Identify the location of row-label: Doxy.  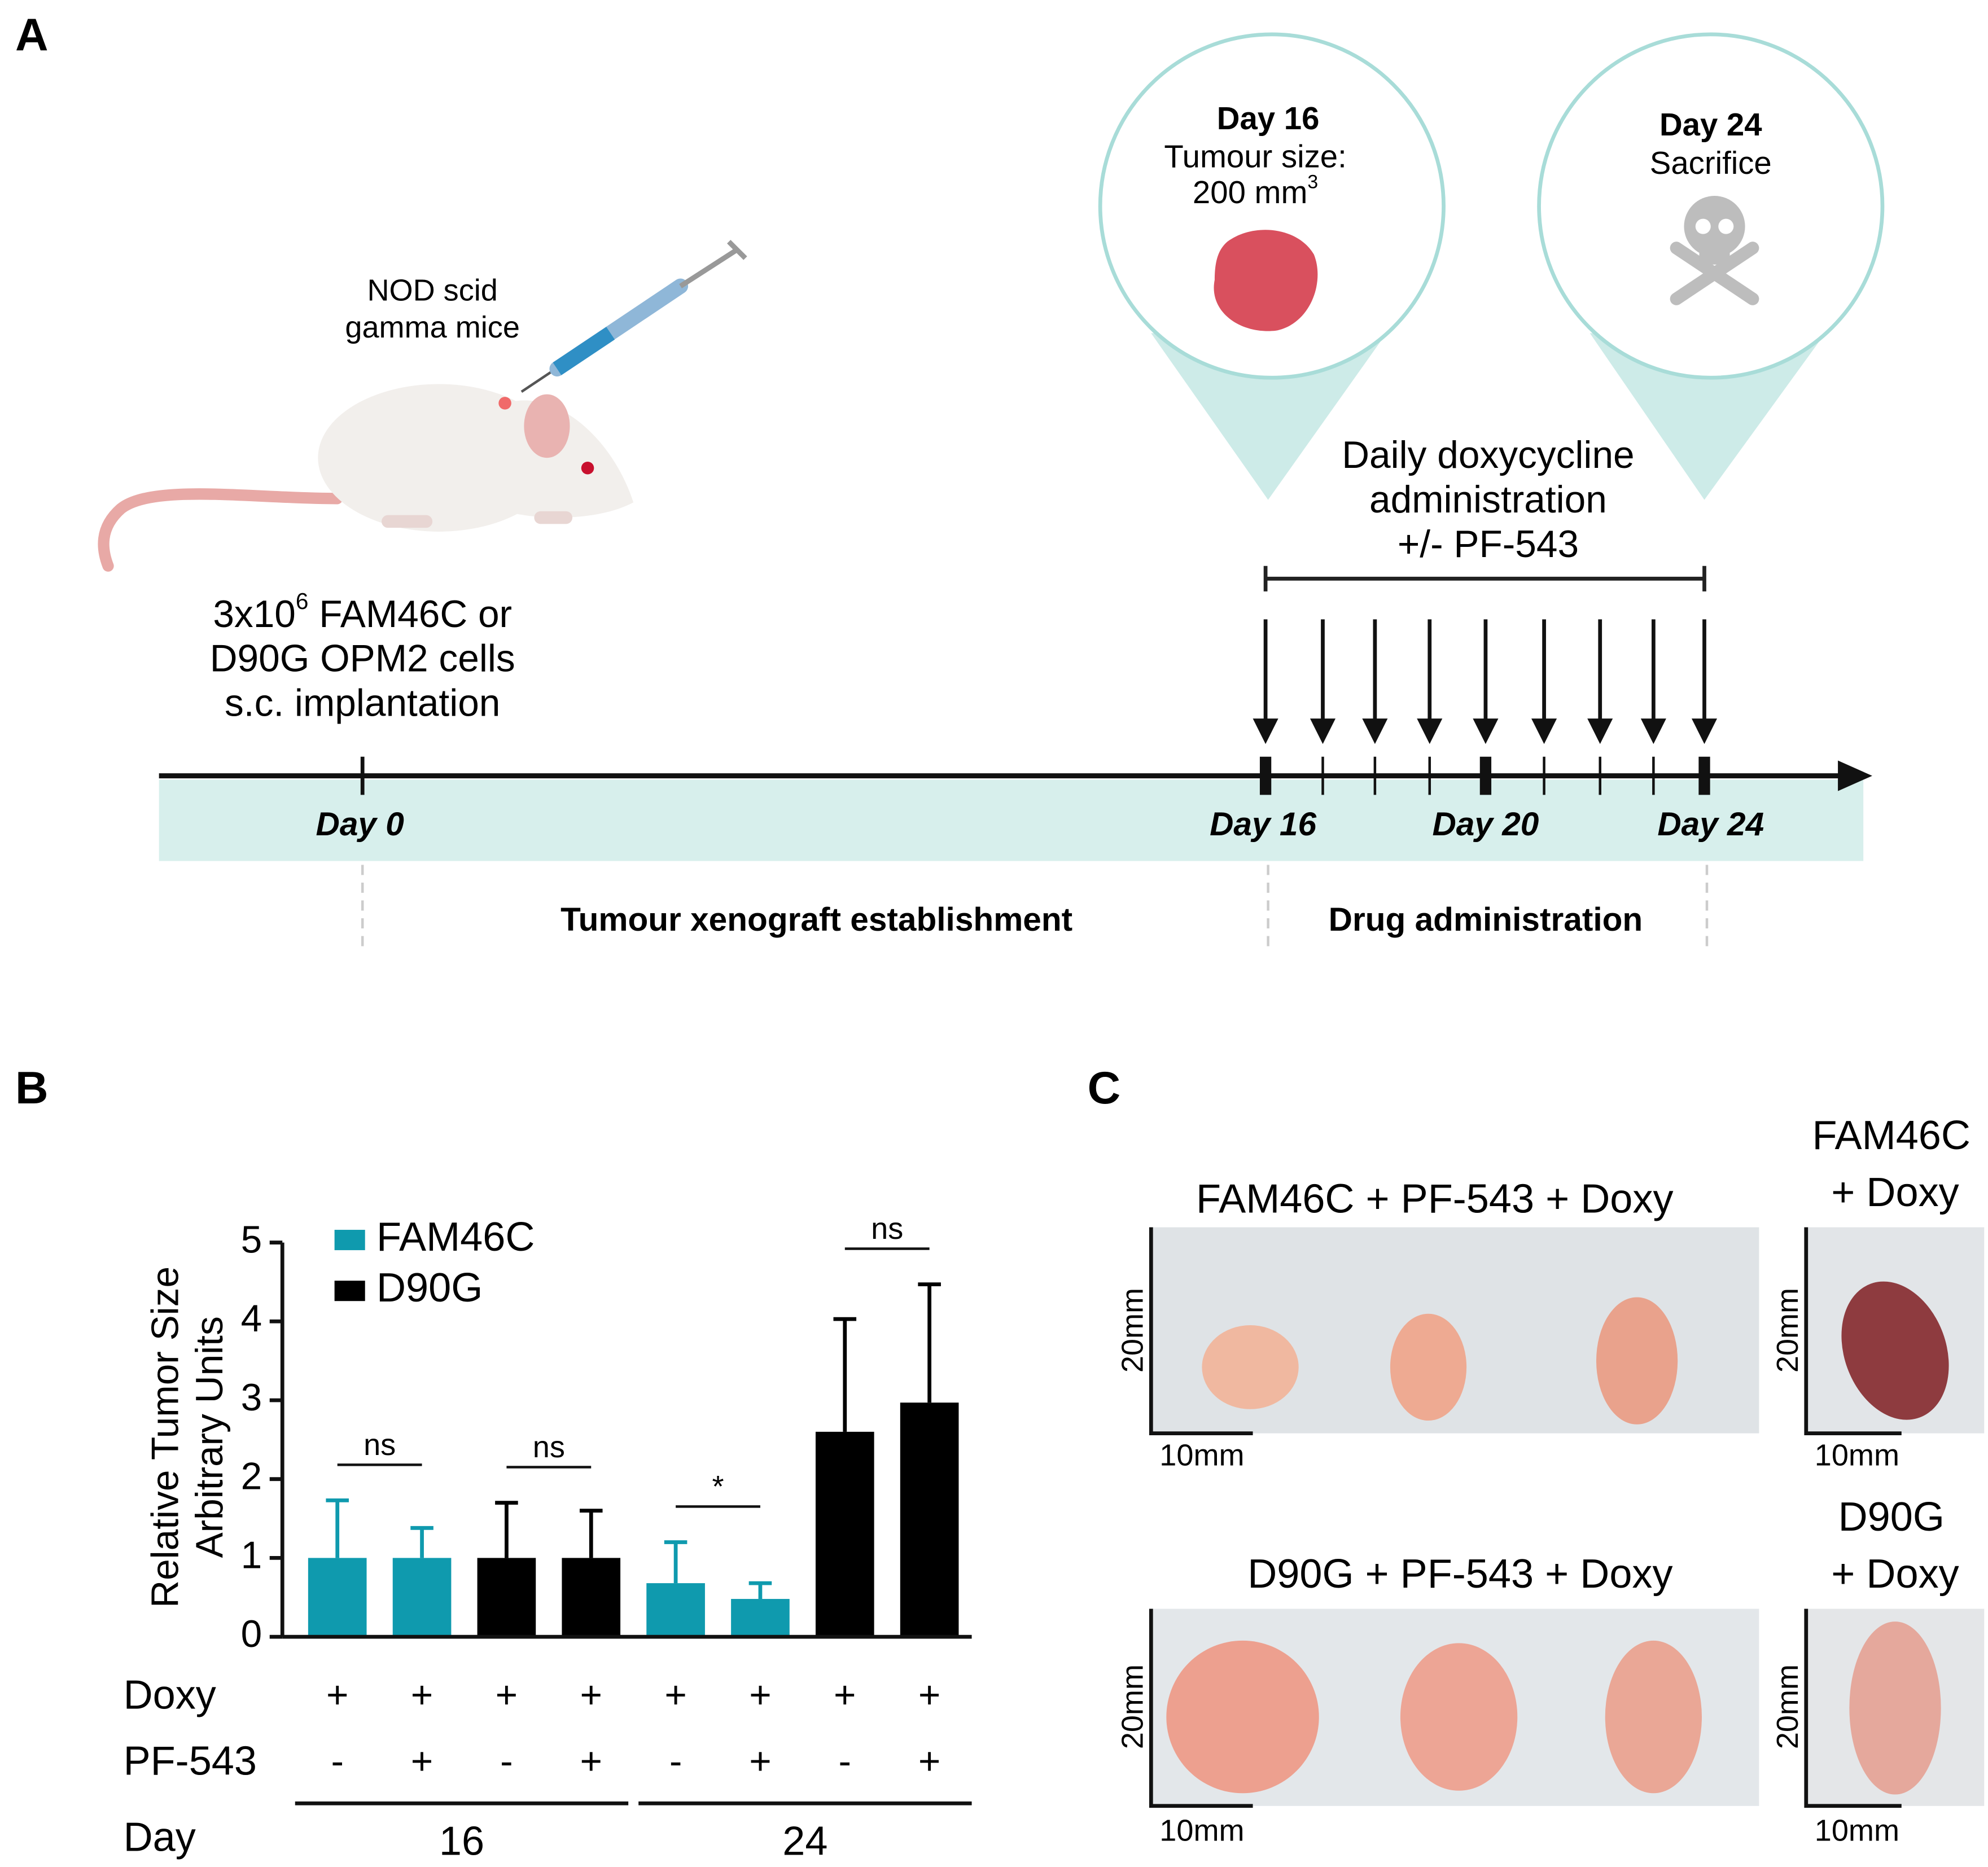
(170, 1694).